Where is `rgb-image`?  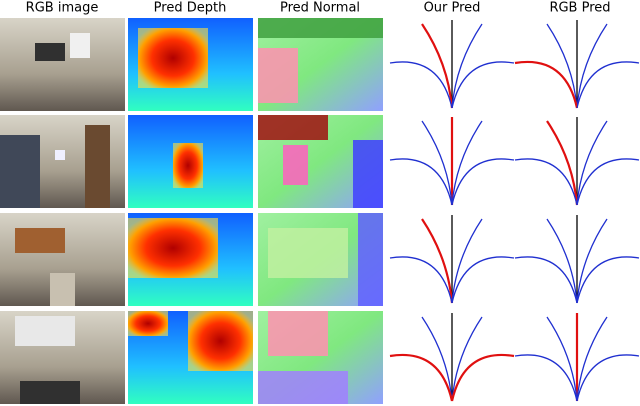 rgb-image is located at coordinates (62, 64).